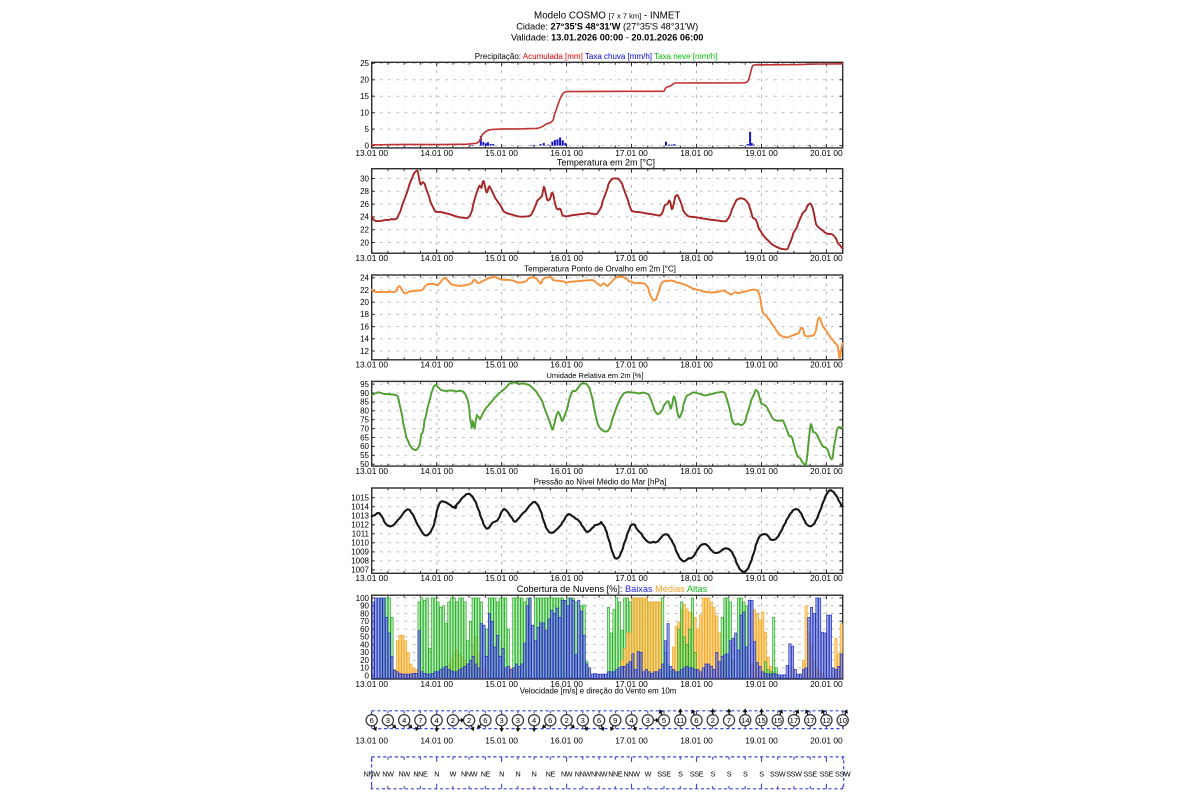 The height and width of the screenshot is (805, 1200). Describe the element at coordinates (607, 16) in the screenshot. I see `svg-text:Modelo COSMO [7 x 7 km] - INME: Modelo COSMO [7 x 7 km] - INMET` at that location.